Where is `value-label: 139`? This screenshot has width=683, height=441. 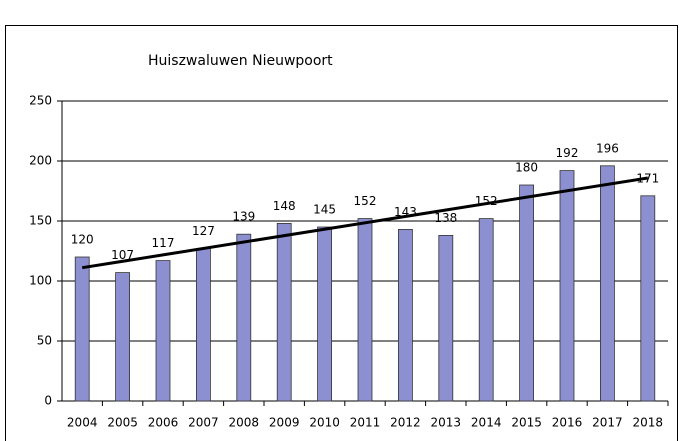
value-label: 139 is located at coordinates (243, 217).